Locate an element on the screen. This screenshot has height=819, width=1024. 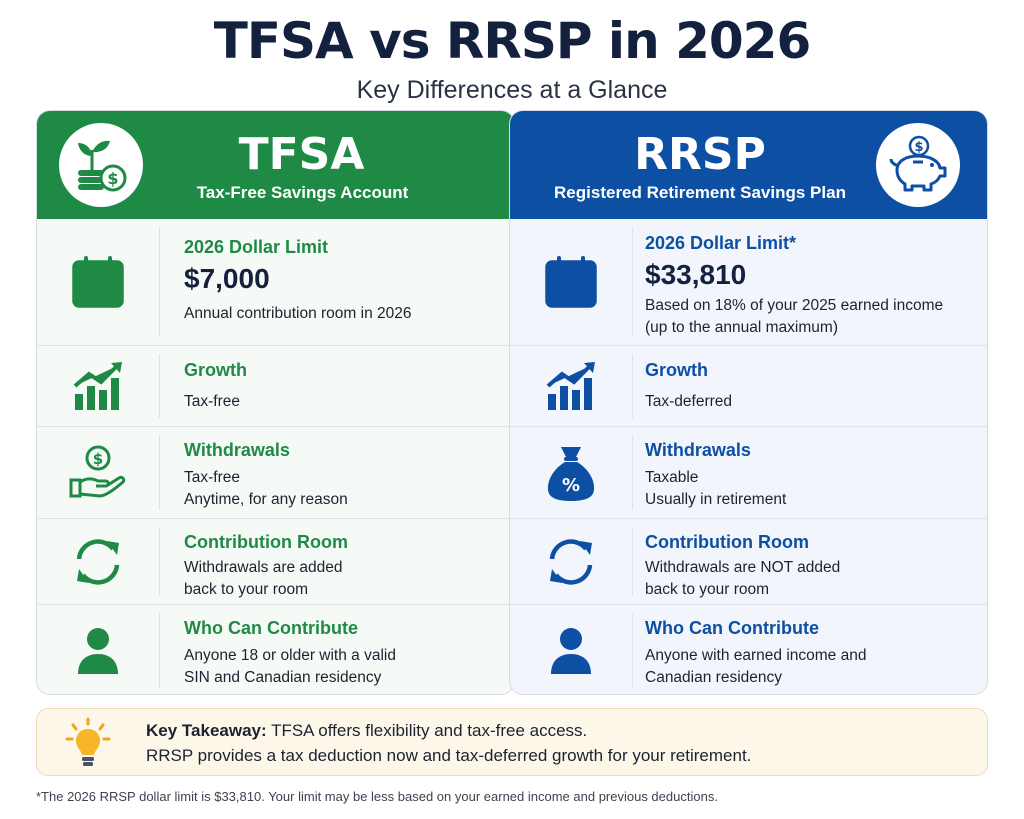
rrsp-growth-row: Growth Tax-deferred is located at coordinates (748, 385).